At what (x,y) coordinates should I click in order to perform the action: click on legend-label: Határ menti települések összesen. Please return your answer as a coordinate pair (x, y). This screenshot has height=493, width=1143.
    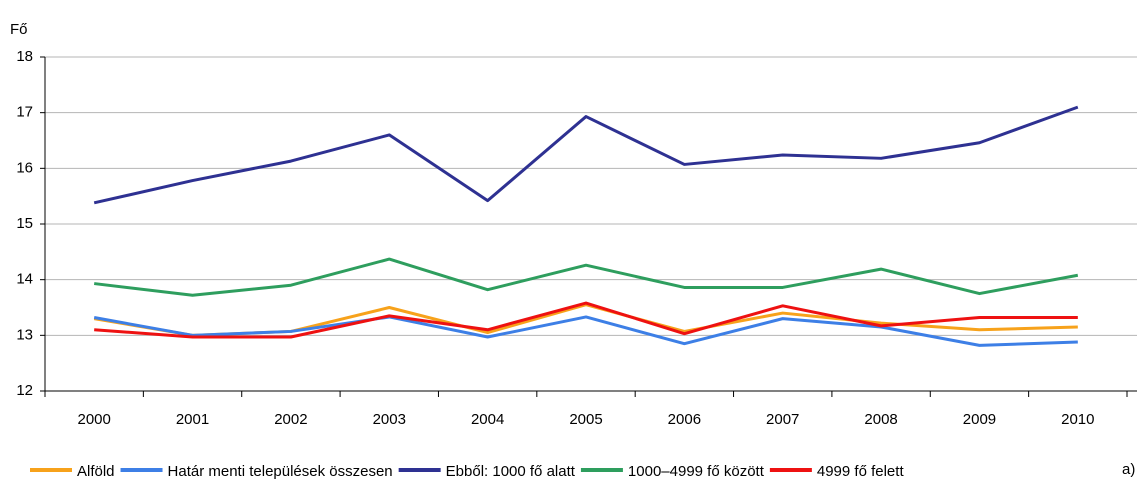
    Looking at the image, I should click on (280, 471).